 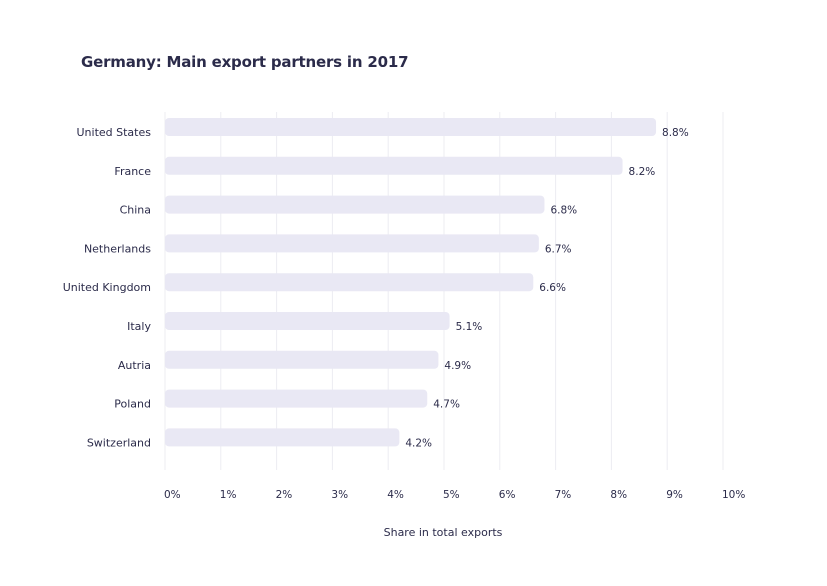 What do you see at coordinates (552, 288) in the screenshot?
I see `value-label: 6.6%` at bounding box center [552, 288].